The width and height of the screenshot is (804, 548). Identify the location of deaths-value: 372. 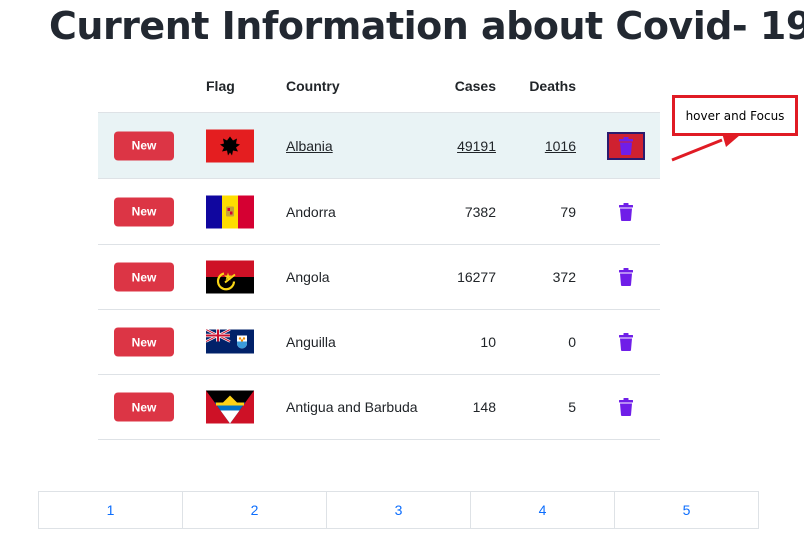
(564, 277).